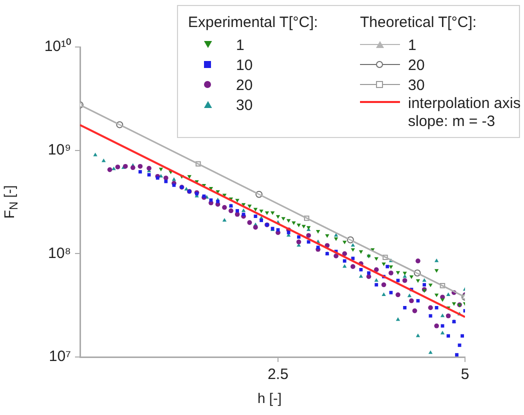  I want to click on text: Theoretical T[°C]:, so click(419, 22).